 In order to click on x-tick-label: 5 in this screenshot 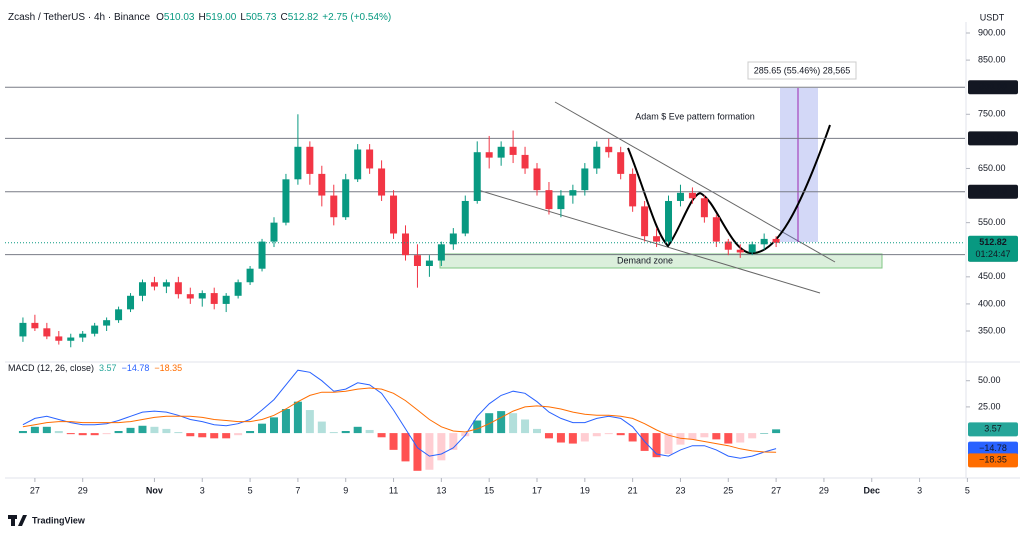, I will do `click(250, 490)`.